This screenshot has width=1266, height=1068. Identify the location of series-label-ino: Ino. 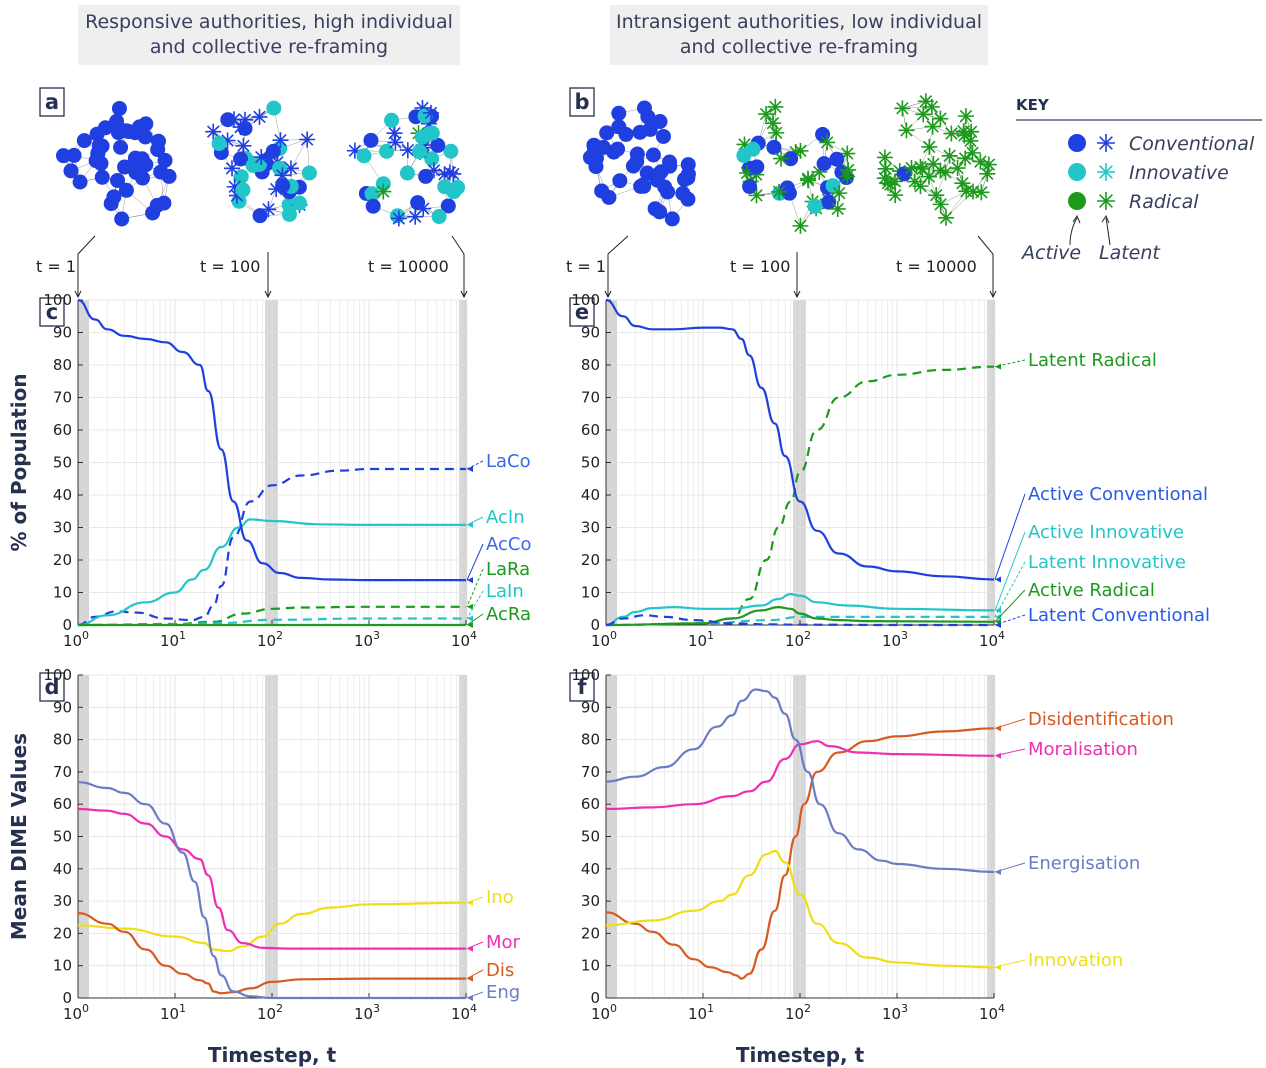
(500, 897).